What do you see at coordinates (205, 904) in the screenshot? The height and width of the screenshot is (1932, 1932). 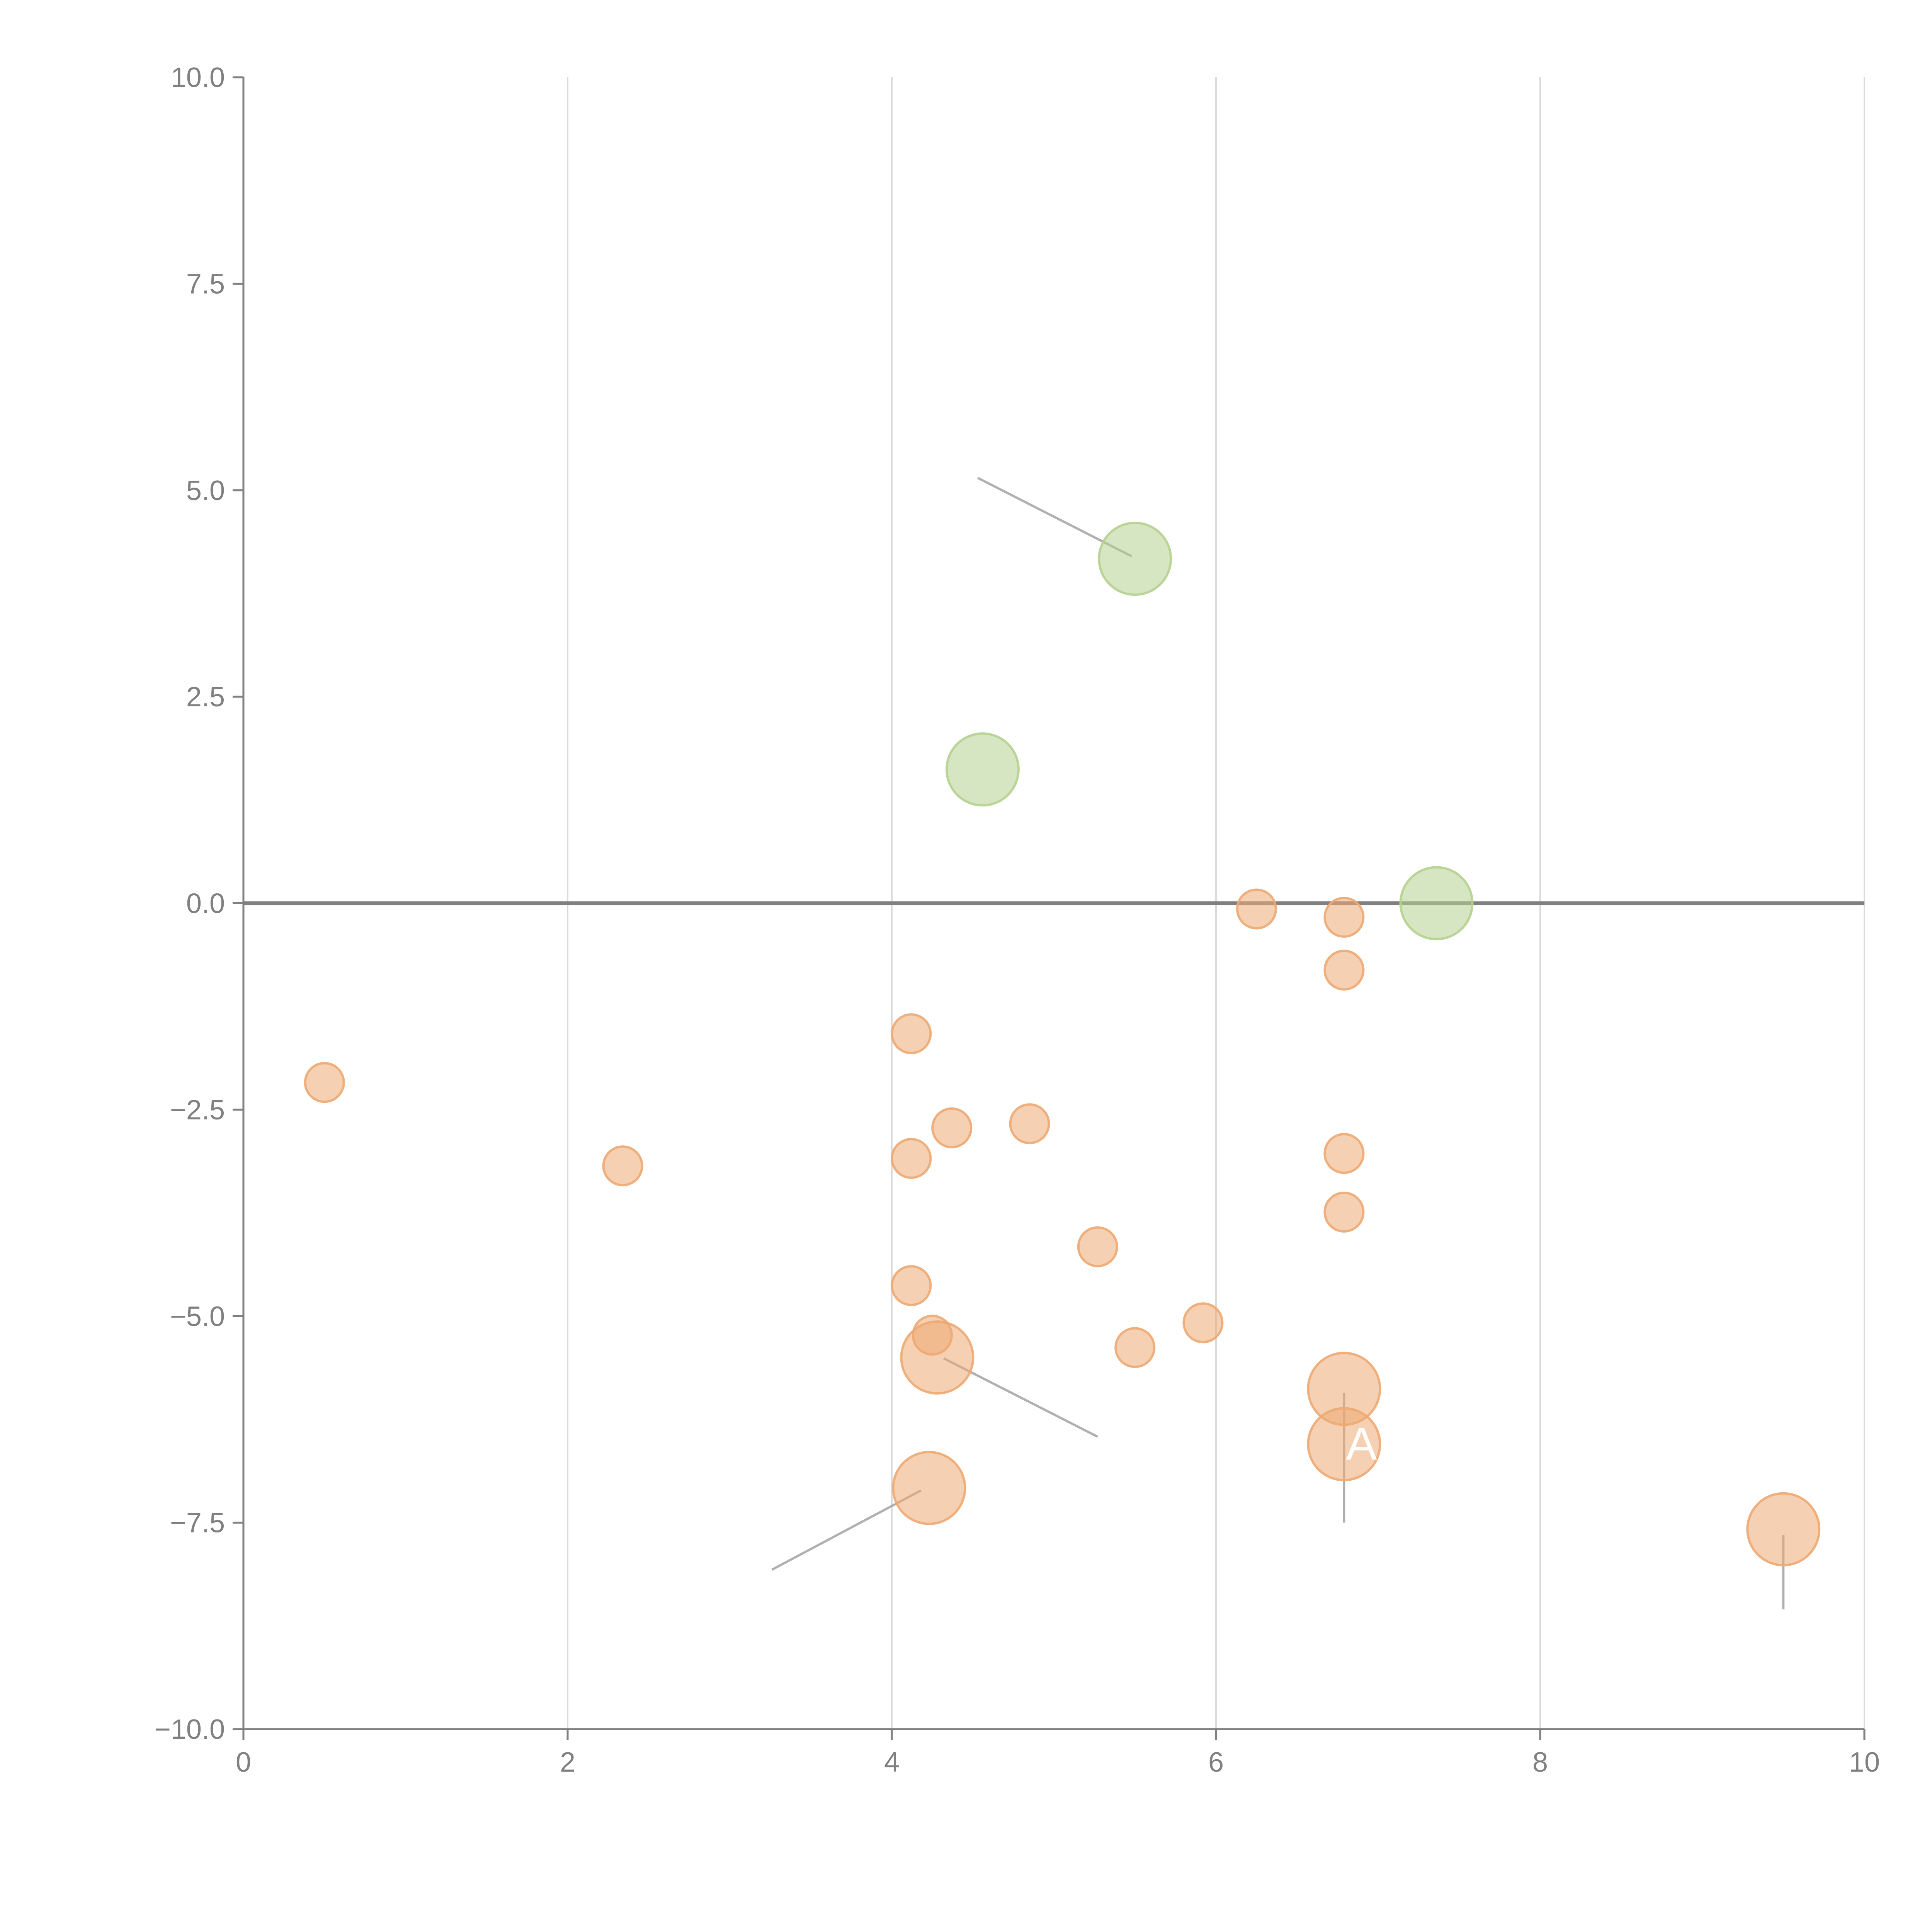 I see `y-tick-label: 0.0` at bounding box center [205, 904].